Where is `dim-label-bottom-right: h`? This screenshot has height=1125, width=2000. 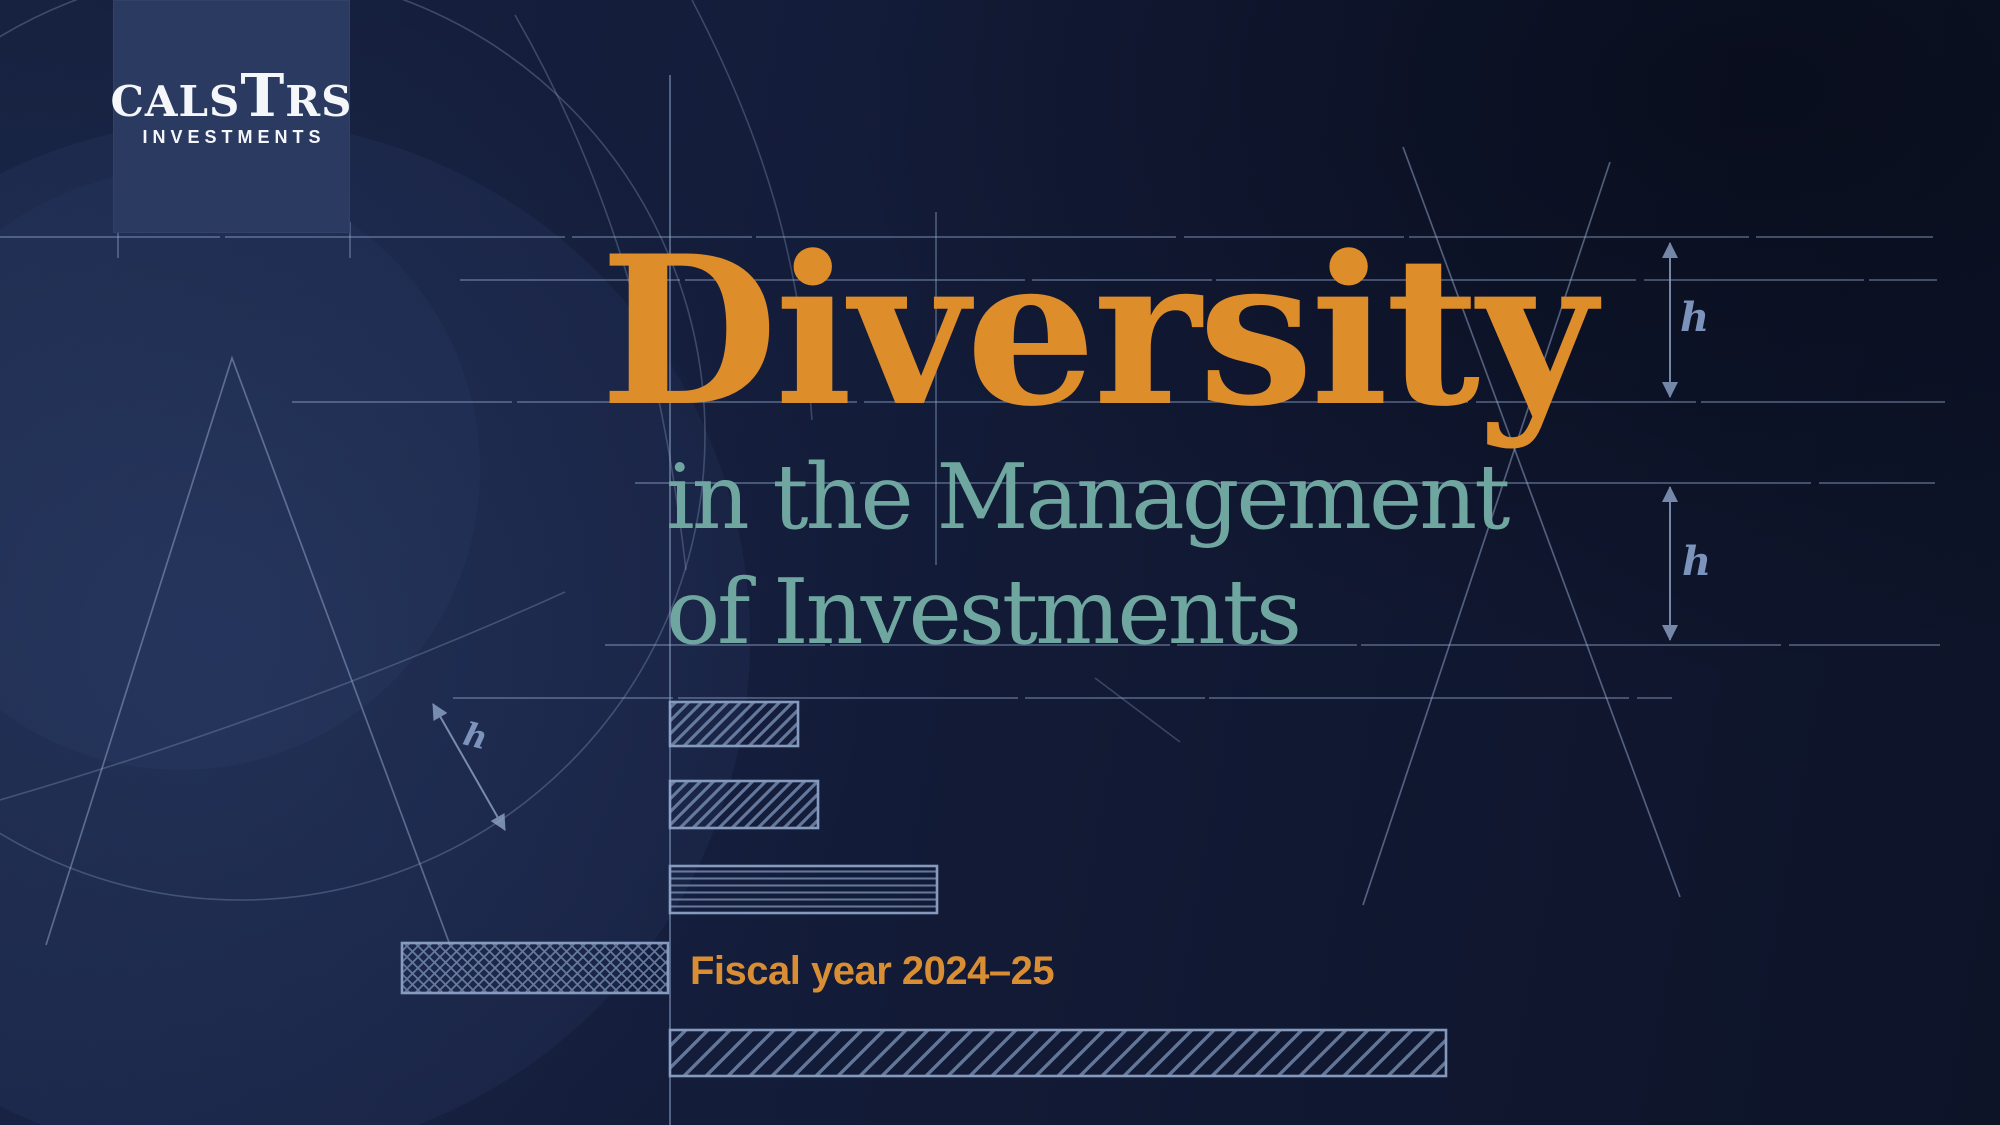
dim-label-bottom-right: h is located at coordinates (1697, 561).